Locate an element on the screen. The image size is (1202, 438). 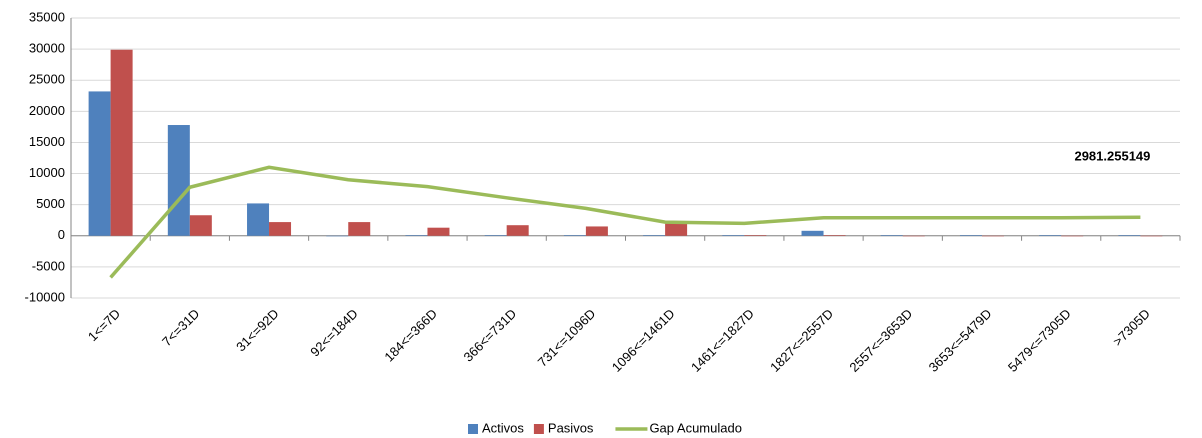
y-tick-label: -10000 is located at coordinates (45, 296).